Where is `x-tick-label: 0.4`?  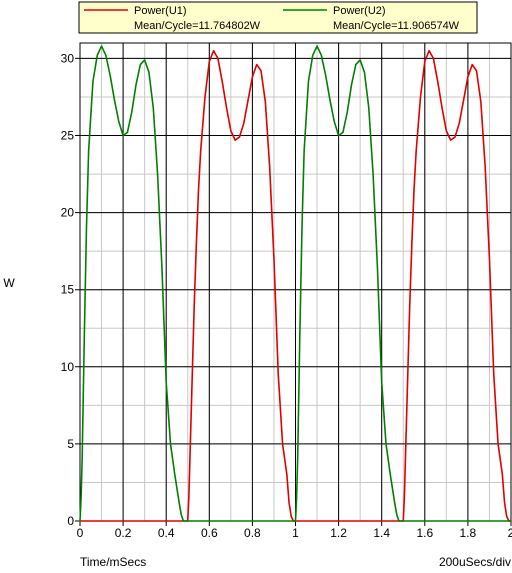 x-tick-label: 0.4 is located at coordinates (166, 533).